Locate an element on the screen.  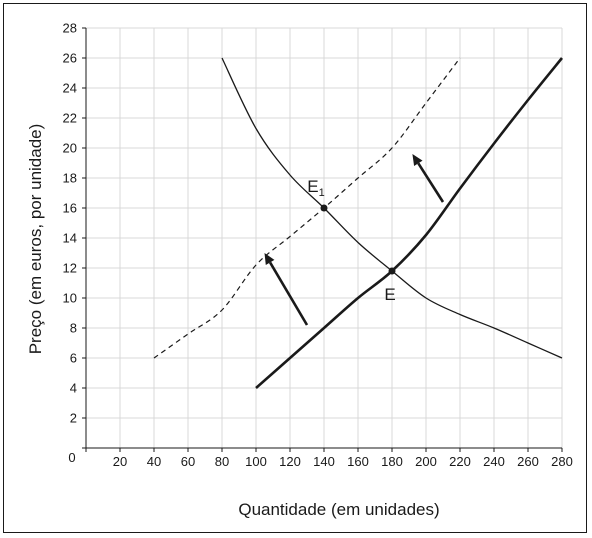
x-axis-title: Quantidade (em unidades) is located at coordinates (338, 509).